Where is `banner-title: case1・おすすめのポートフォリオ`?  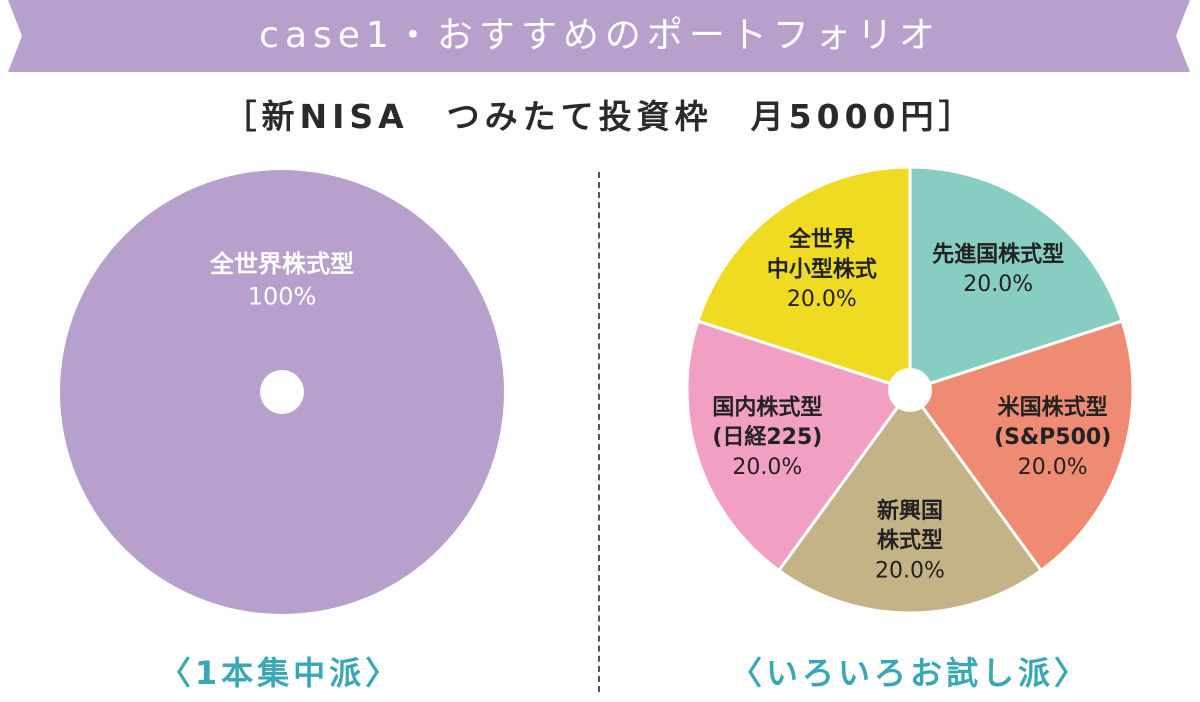
banner-title: case1・おすすめのポートフォリオ is located at coordinates (600, 35).